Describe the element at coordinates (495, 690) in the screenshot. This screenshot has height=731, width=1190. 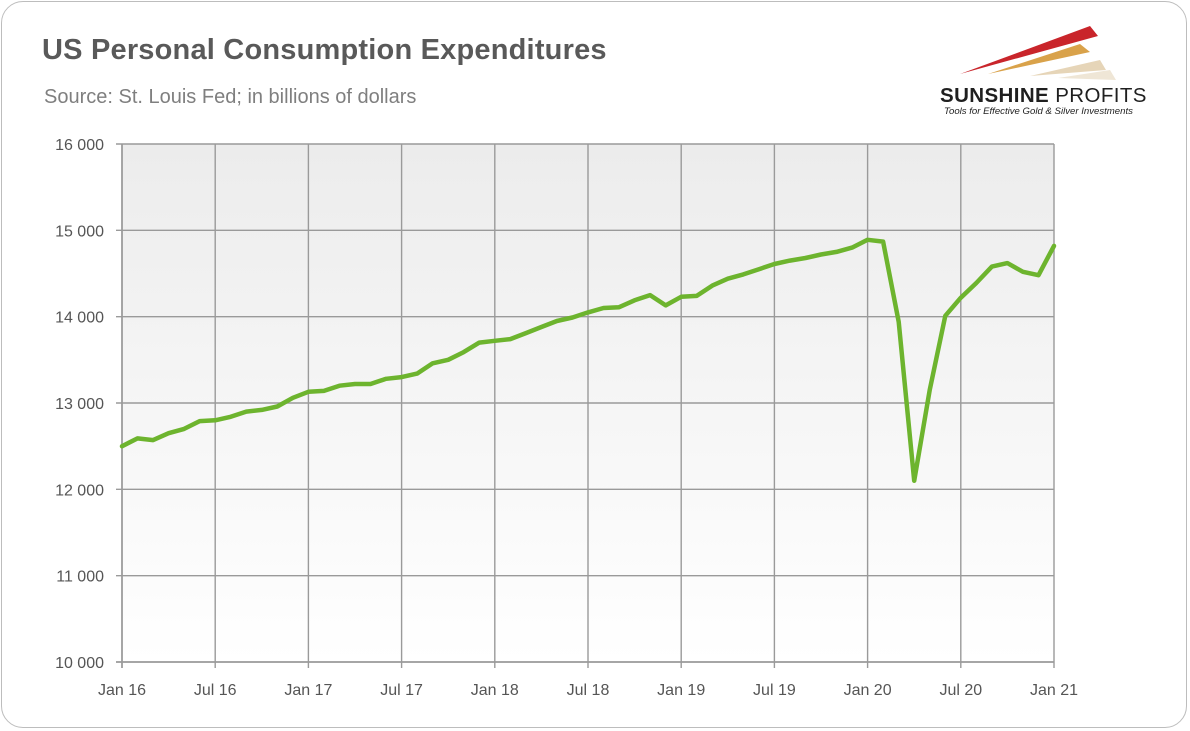
I see `x-tick-label: Jan 18` at that location.